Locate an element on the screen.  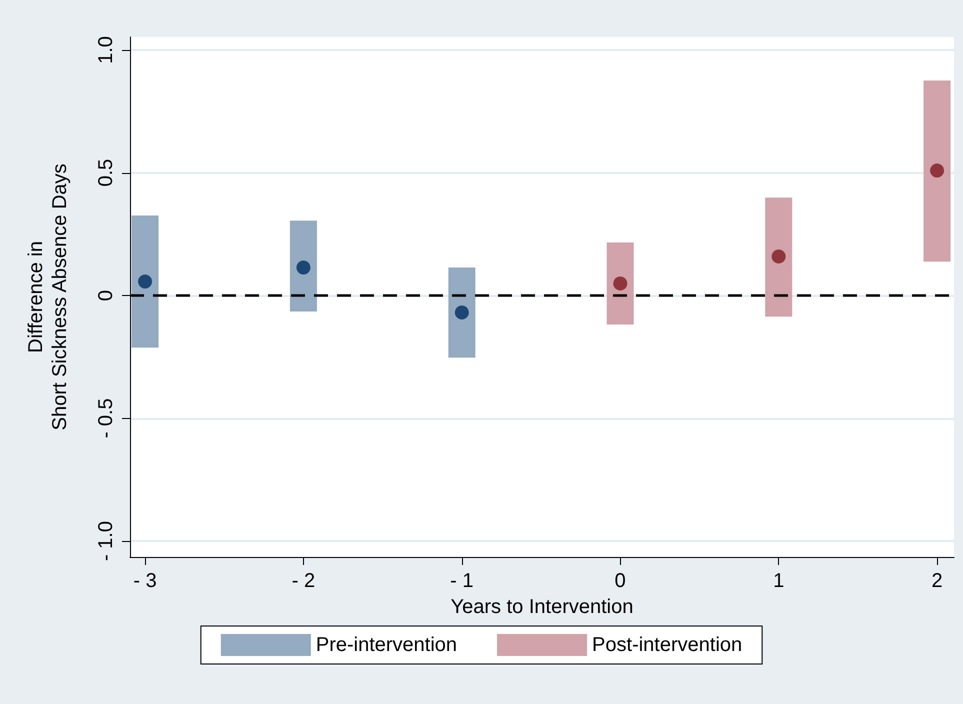
y-tick-label: - 0.5 is located at coordinates (106, 418).